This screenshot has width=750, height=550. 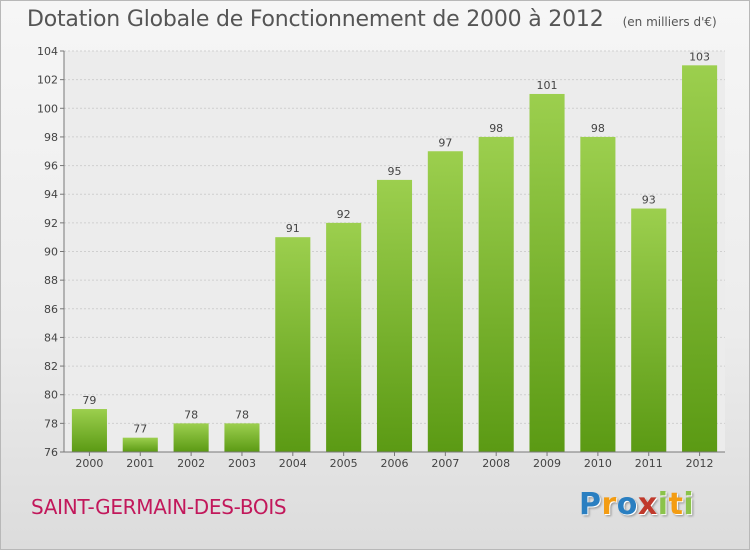 I want to click on bar-2001, so click(x=140, y=444).